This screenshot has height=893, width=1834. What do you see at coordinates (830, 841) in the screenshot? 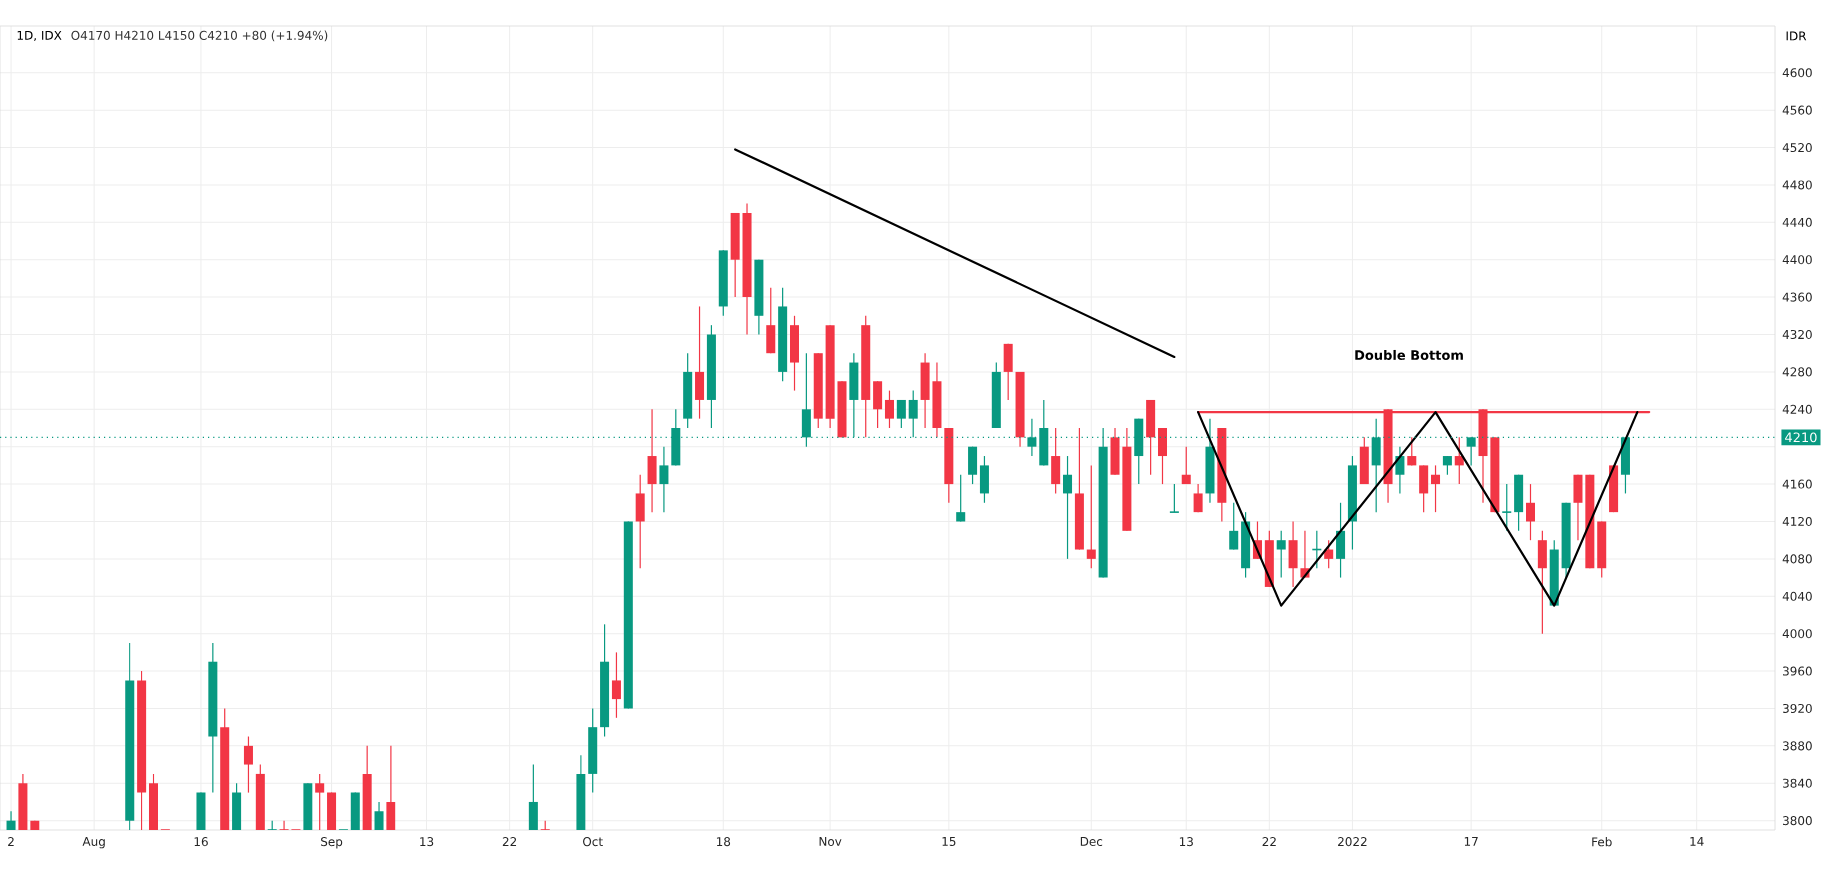
I see `x-tick-label: Nov` at bounding box center [830, 841].